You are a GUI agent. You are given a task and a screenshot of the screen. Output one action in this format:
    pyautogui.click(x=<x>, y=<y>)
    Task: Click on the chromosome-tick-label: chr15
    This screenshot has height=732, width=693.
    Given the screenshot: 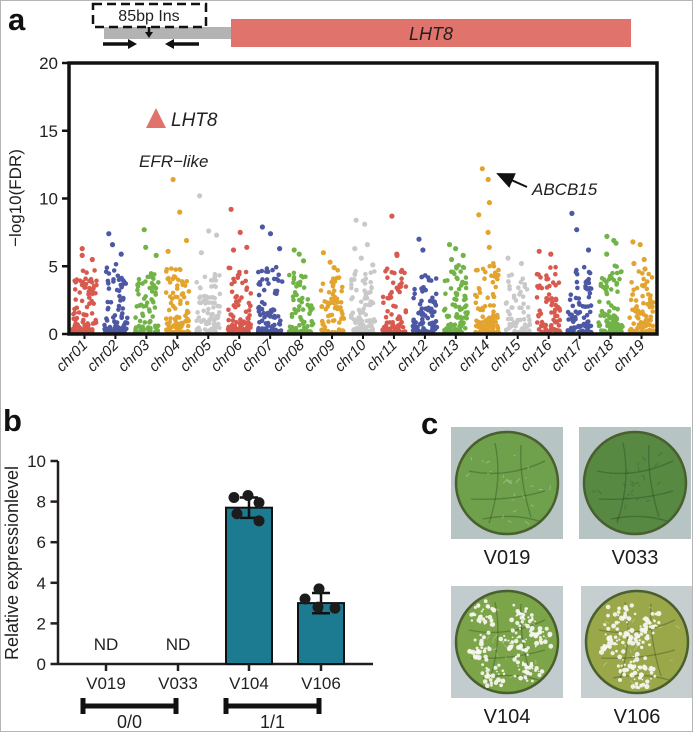 What is the action you would take?
    pyautogui.click(x=505, y=355)
    